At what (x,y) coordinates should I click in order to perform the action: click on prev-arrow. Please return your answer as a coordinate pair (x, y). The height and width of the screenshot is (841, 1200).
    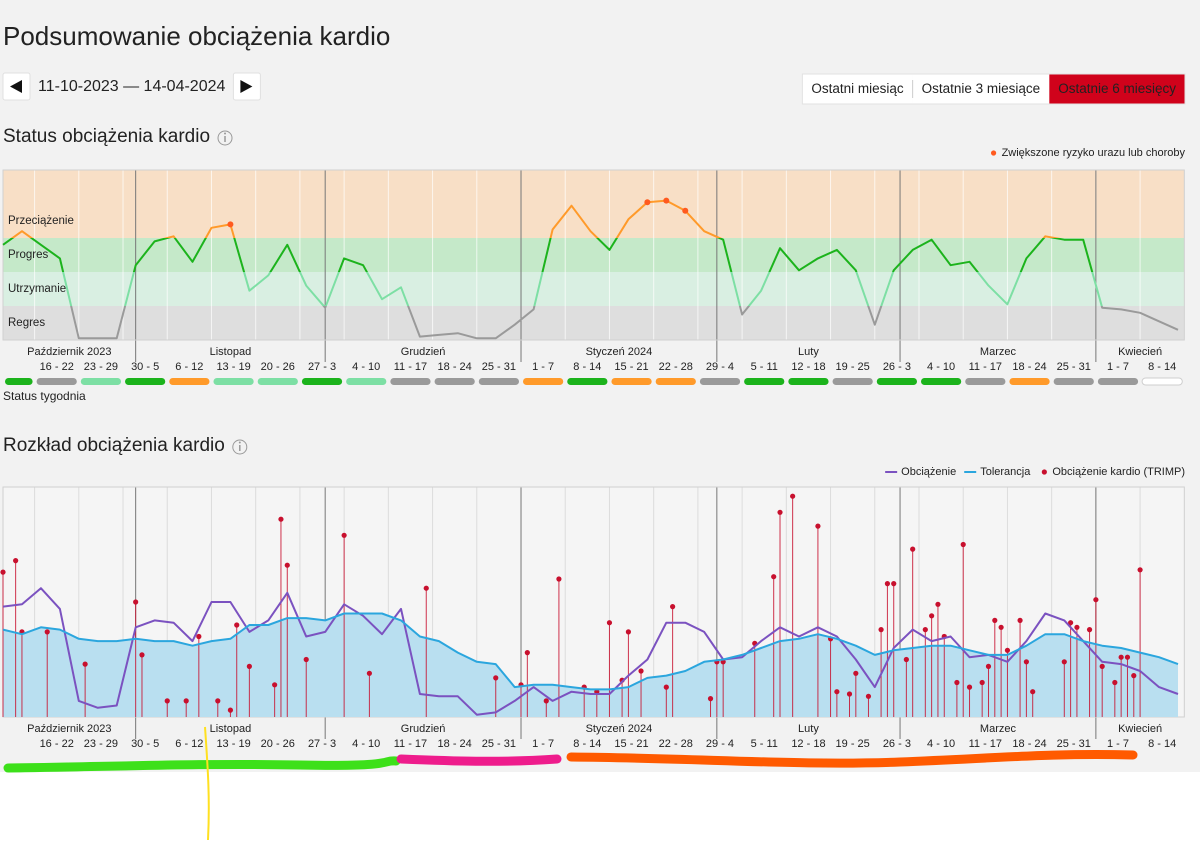
    Looking at the image, I should click on (16, 86).